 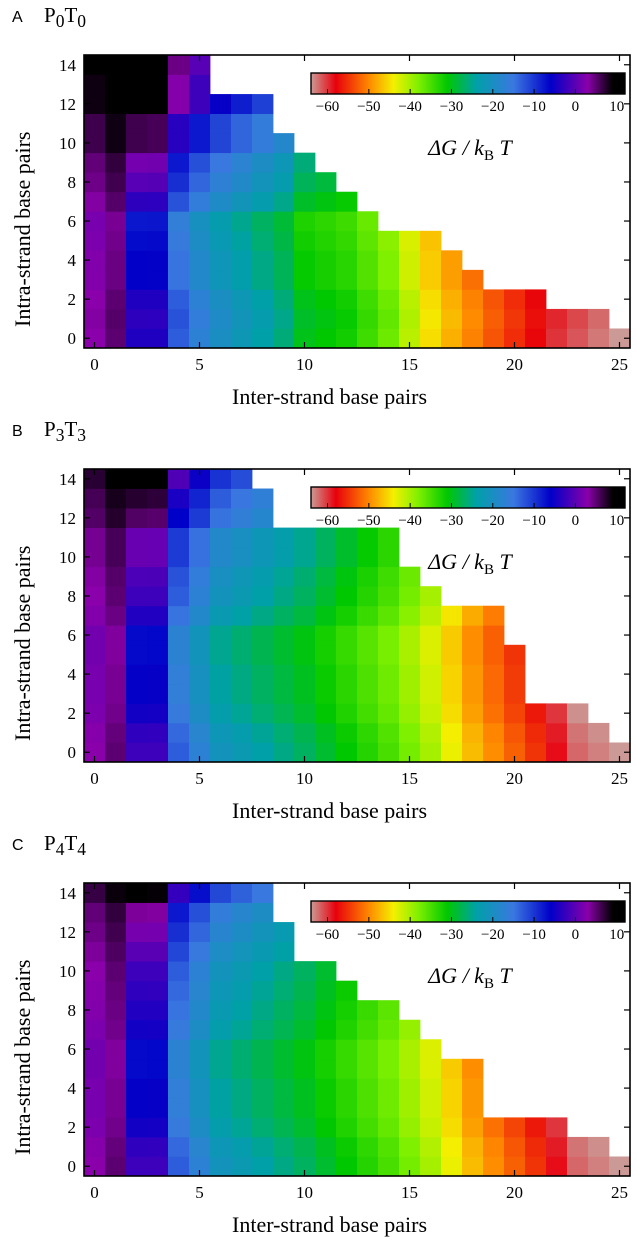 What do you see at coordinates (199, 778) in the screenshot?
I see `x-tick-label: 5` at bounding box center [199, 778].